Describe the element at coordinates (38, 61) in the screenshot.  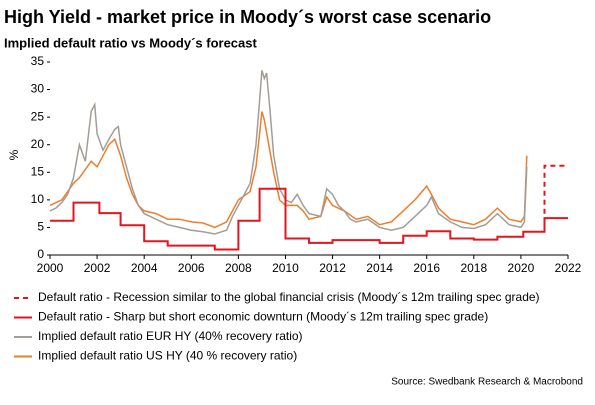
I see `y-tick-label: 35` at that location.